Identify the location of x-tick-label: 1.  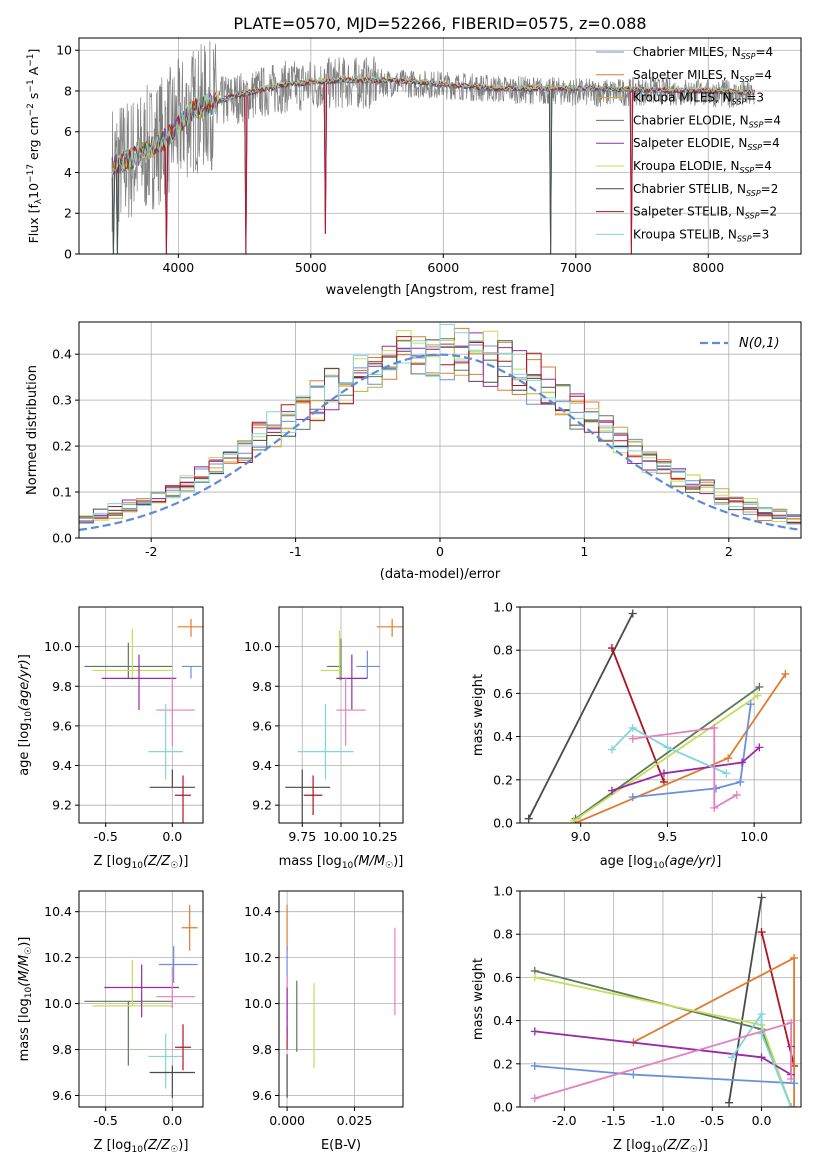
(584, 551).